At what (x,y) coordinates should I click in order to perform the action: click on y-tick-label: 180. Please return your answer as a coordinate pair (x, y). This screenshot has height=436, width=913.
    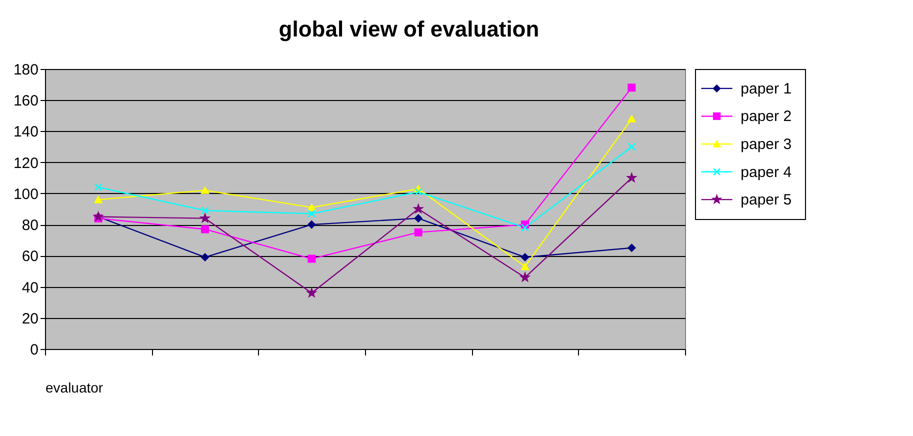
    Looking at the image, I should click on (25, 70).